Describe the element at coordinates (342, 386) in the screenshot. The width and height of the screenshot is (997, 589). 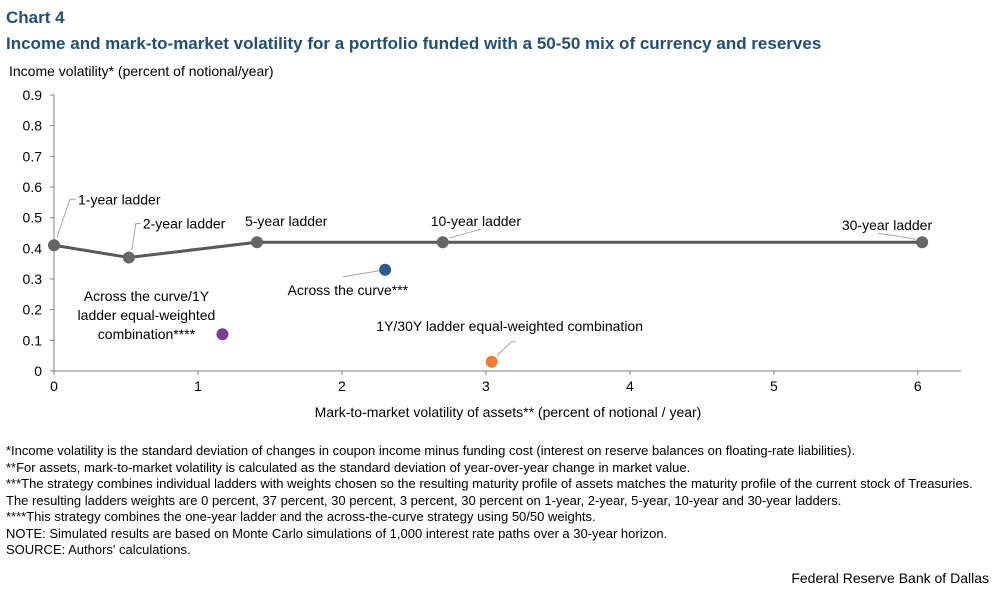
I see `x-tick-label: 2` at that location.